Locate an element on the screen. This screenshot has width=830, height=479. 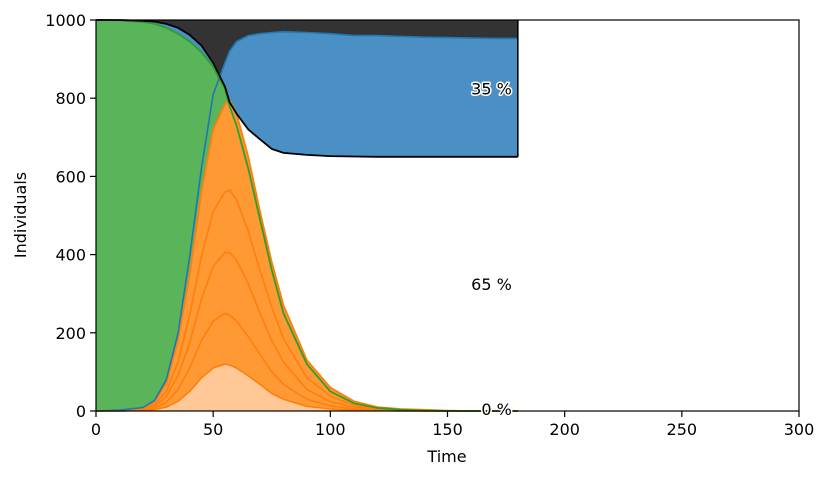
y-tick-label: 1000 is located at coordinates (65, 20).